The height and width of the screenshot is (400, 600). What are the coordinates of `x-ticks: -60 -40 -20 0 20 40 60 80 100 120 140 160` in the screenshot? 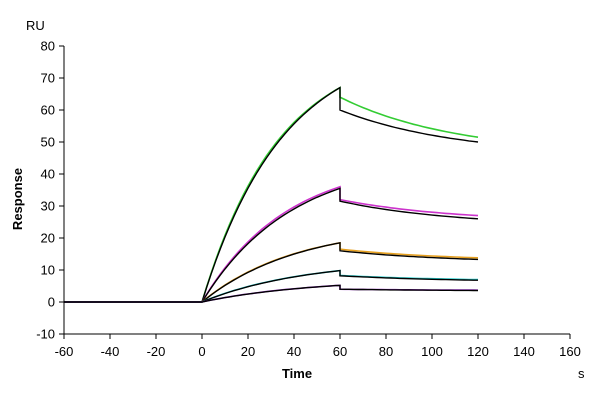 It's located at (318, 346).